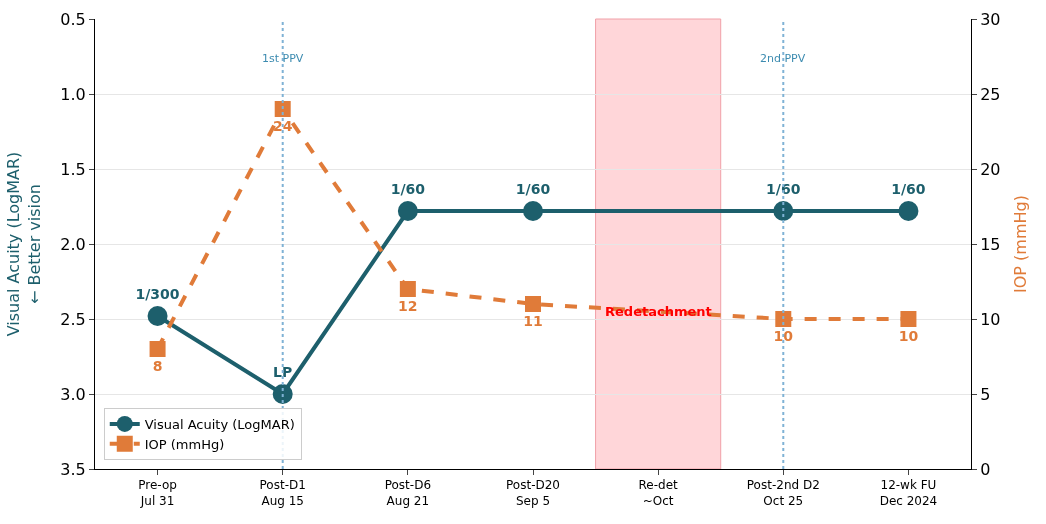 The width and height of the screenshot is (1046, 524). Describe the element at coordinates (282, 493) in the screenshot. I see `x-tick-label: Post-D1 Aug 15` at that location.